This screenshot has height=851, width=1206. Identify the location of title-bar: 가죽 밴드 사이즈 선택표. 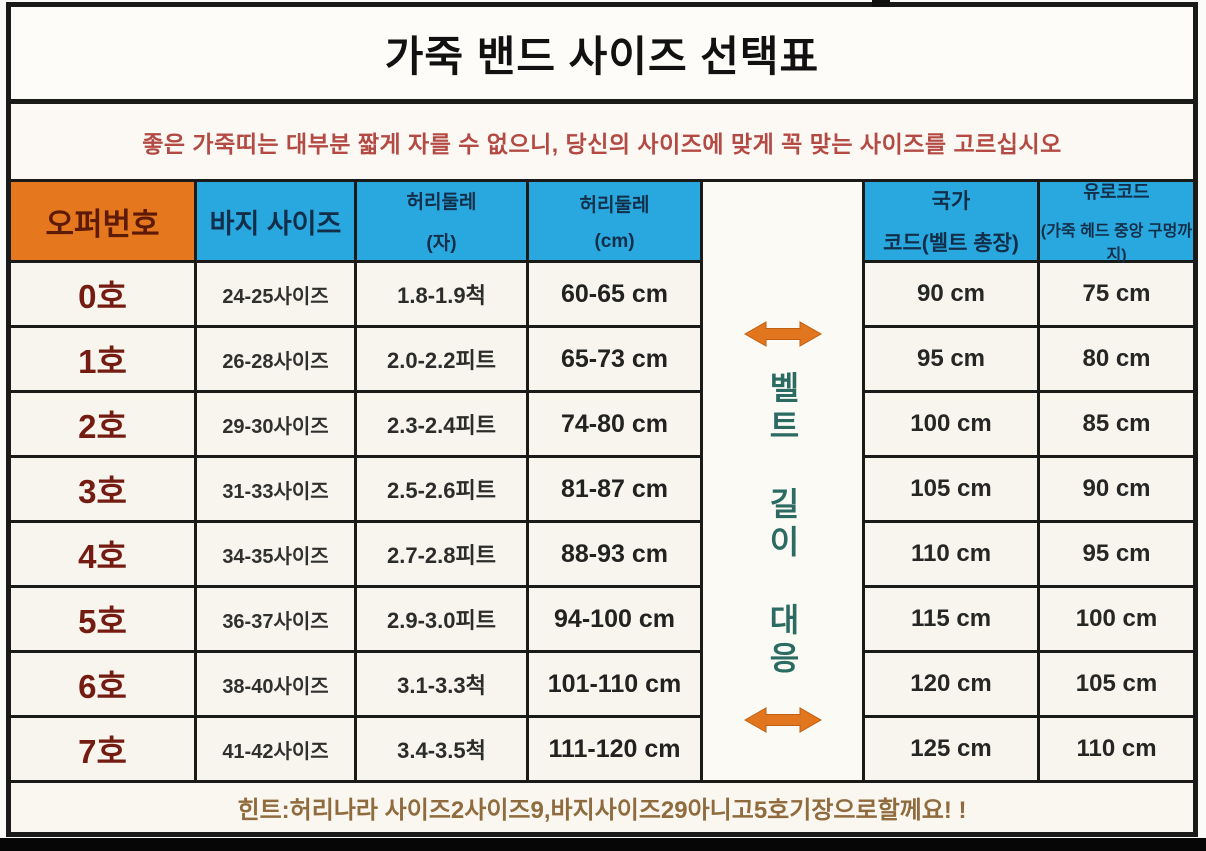
(602, 55).